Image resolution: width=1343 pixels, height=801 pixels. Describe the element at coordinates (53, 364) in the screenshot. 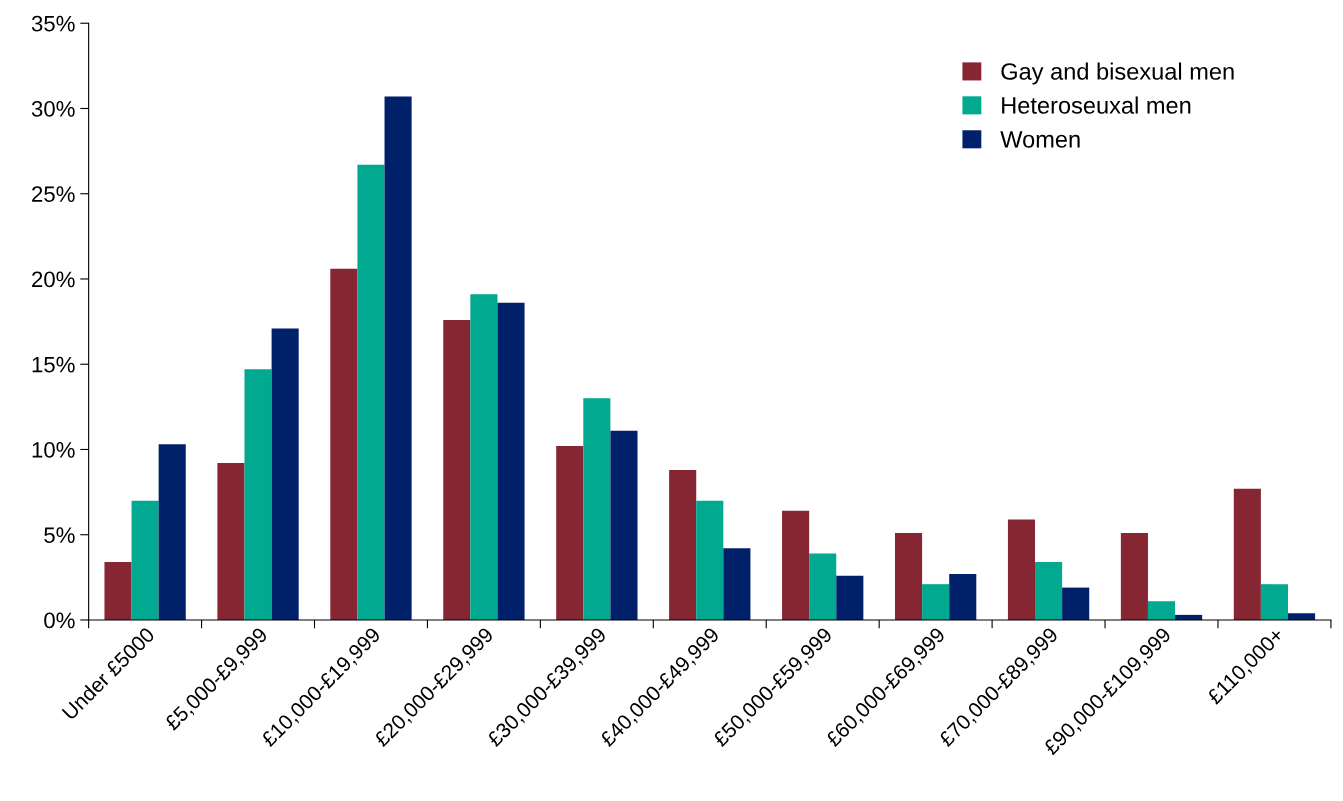

I see `y-tick-label: 15%` at that location.